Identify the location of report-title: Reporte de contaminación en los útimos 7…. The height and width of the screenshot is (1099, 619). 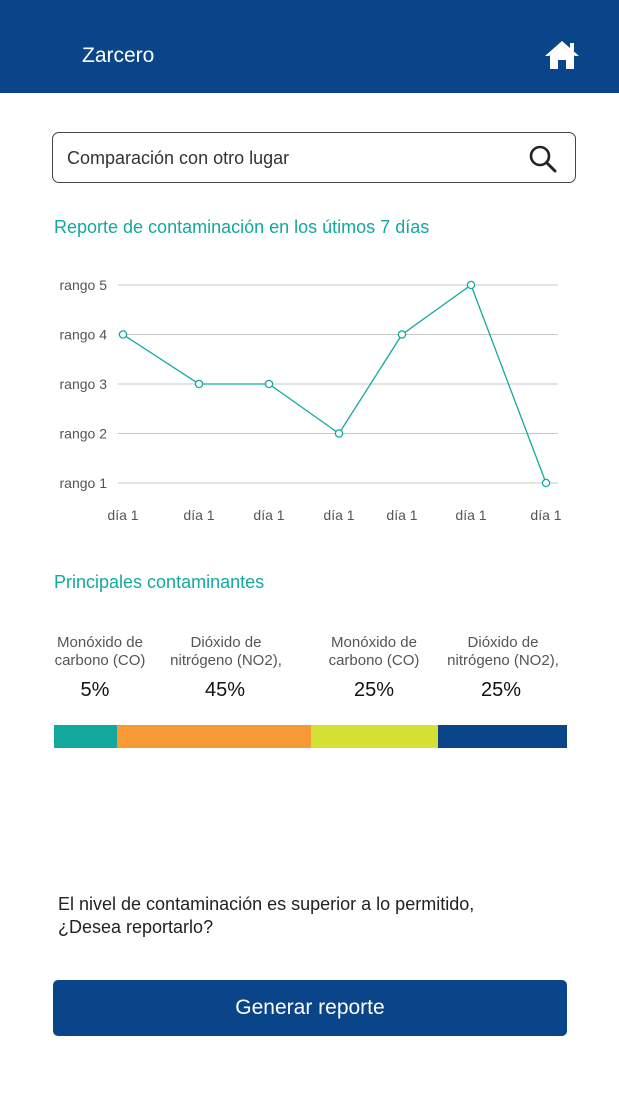
(242, 227).